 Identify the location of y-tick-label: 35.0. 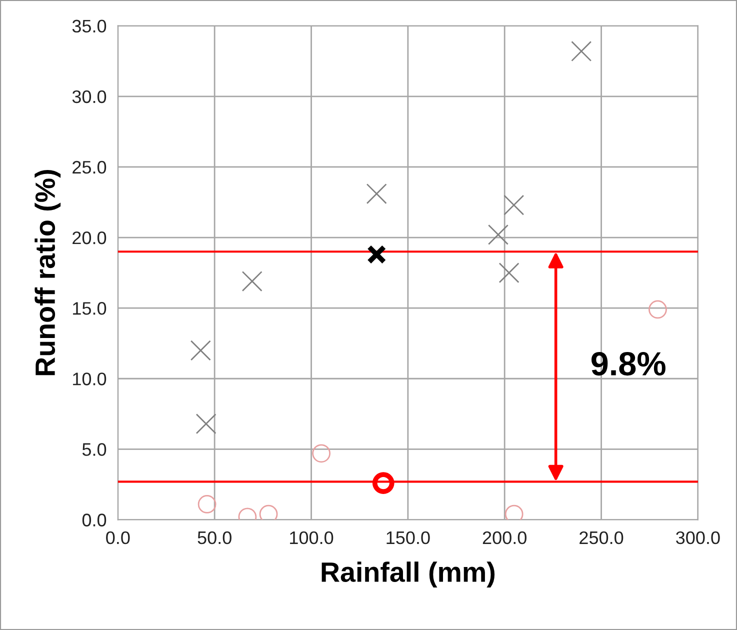
(89, 26).